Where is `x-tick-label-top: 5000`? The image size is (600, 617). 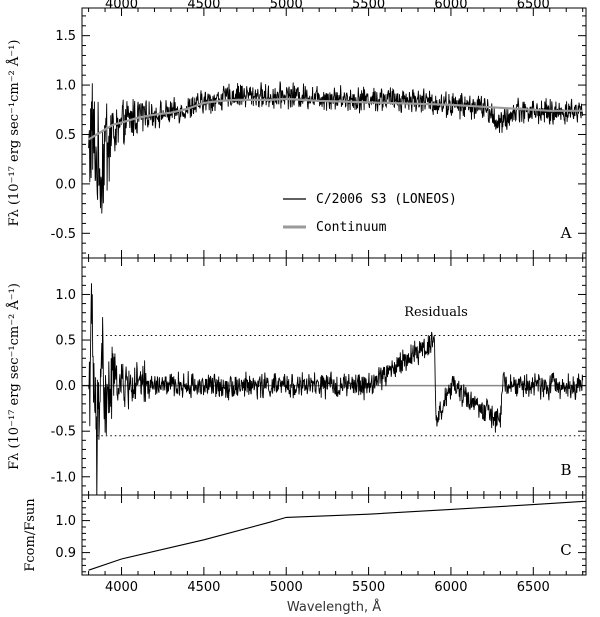 x-tick-label-top: 5000 is located at coordinates (286, 6).